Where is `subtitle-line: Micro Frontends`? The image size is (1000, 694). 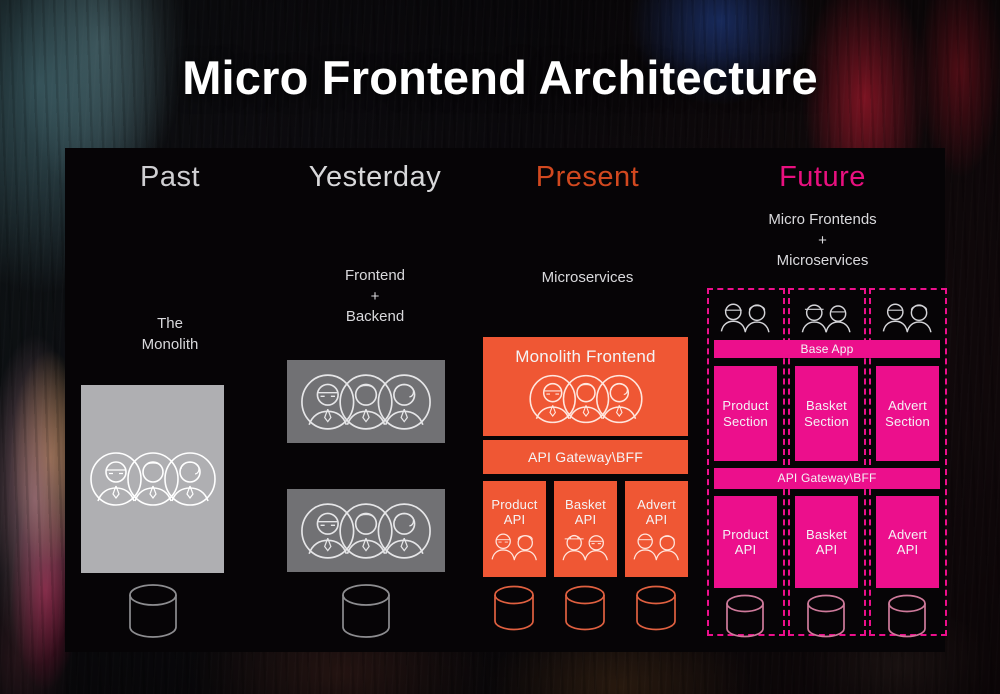
subtitle-line: Micro Frontends is located at coordinates (822, 219).